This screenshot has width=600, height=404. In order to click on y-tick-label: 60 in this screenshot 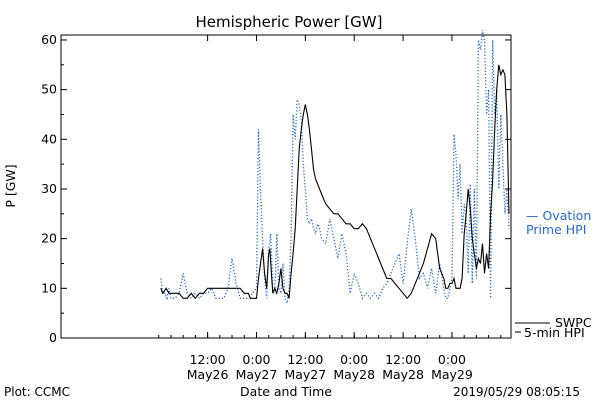, I will do `click(49, 39)`.